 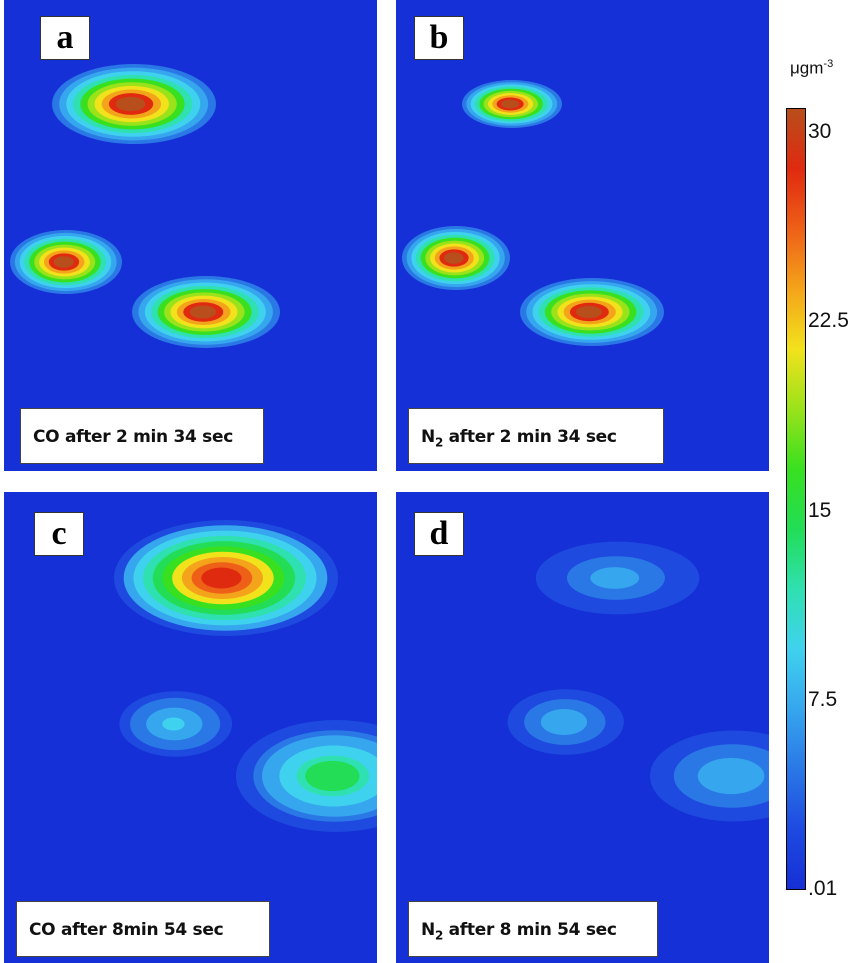 I want to click on caption-b: N2 after 2 min 34 sec, so click(x=536, y=436).